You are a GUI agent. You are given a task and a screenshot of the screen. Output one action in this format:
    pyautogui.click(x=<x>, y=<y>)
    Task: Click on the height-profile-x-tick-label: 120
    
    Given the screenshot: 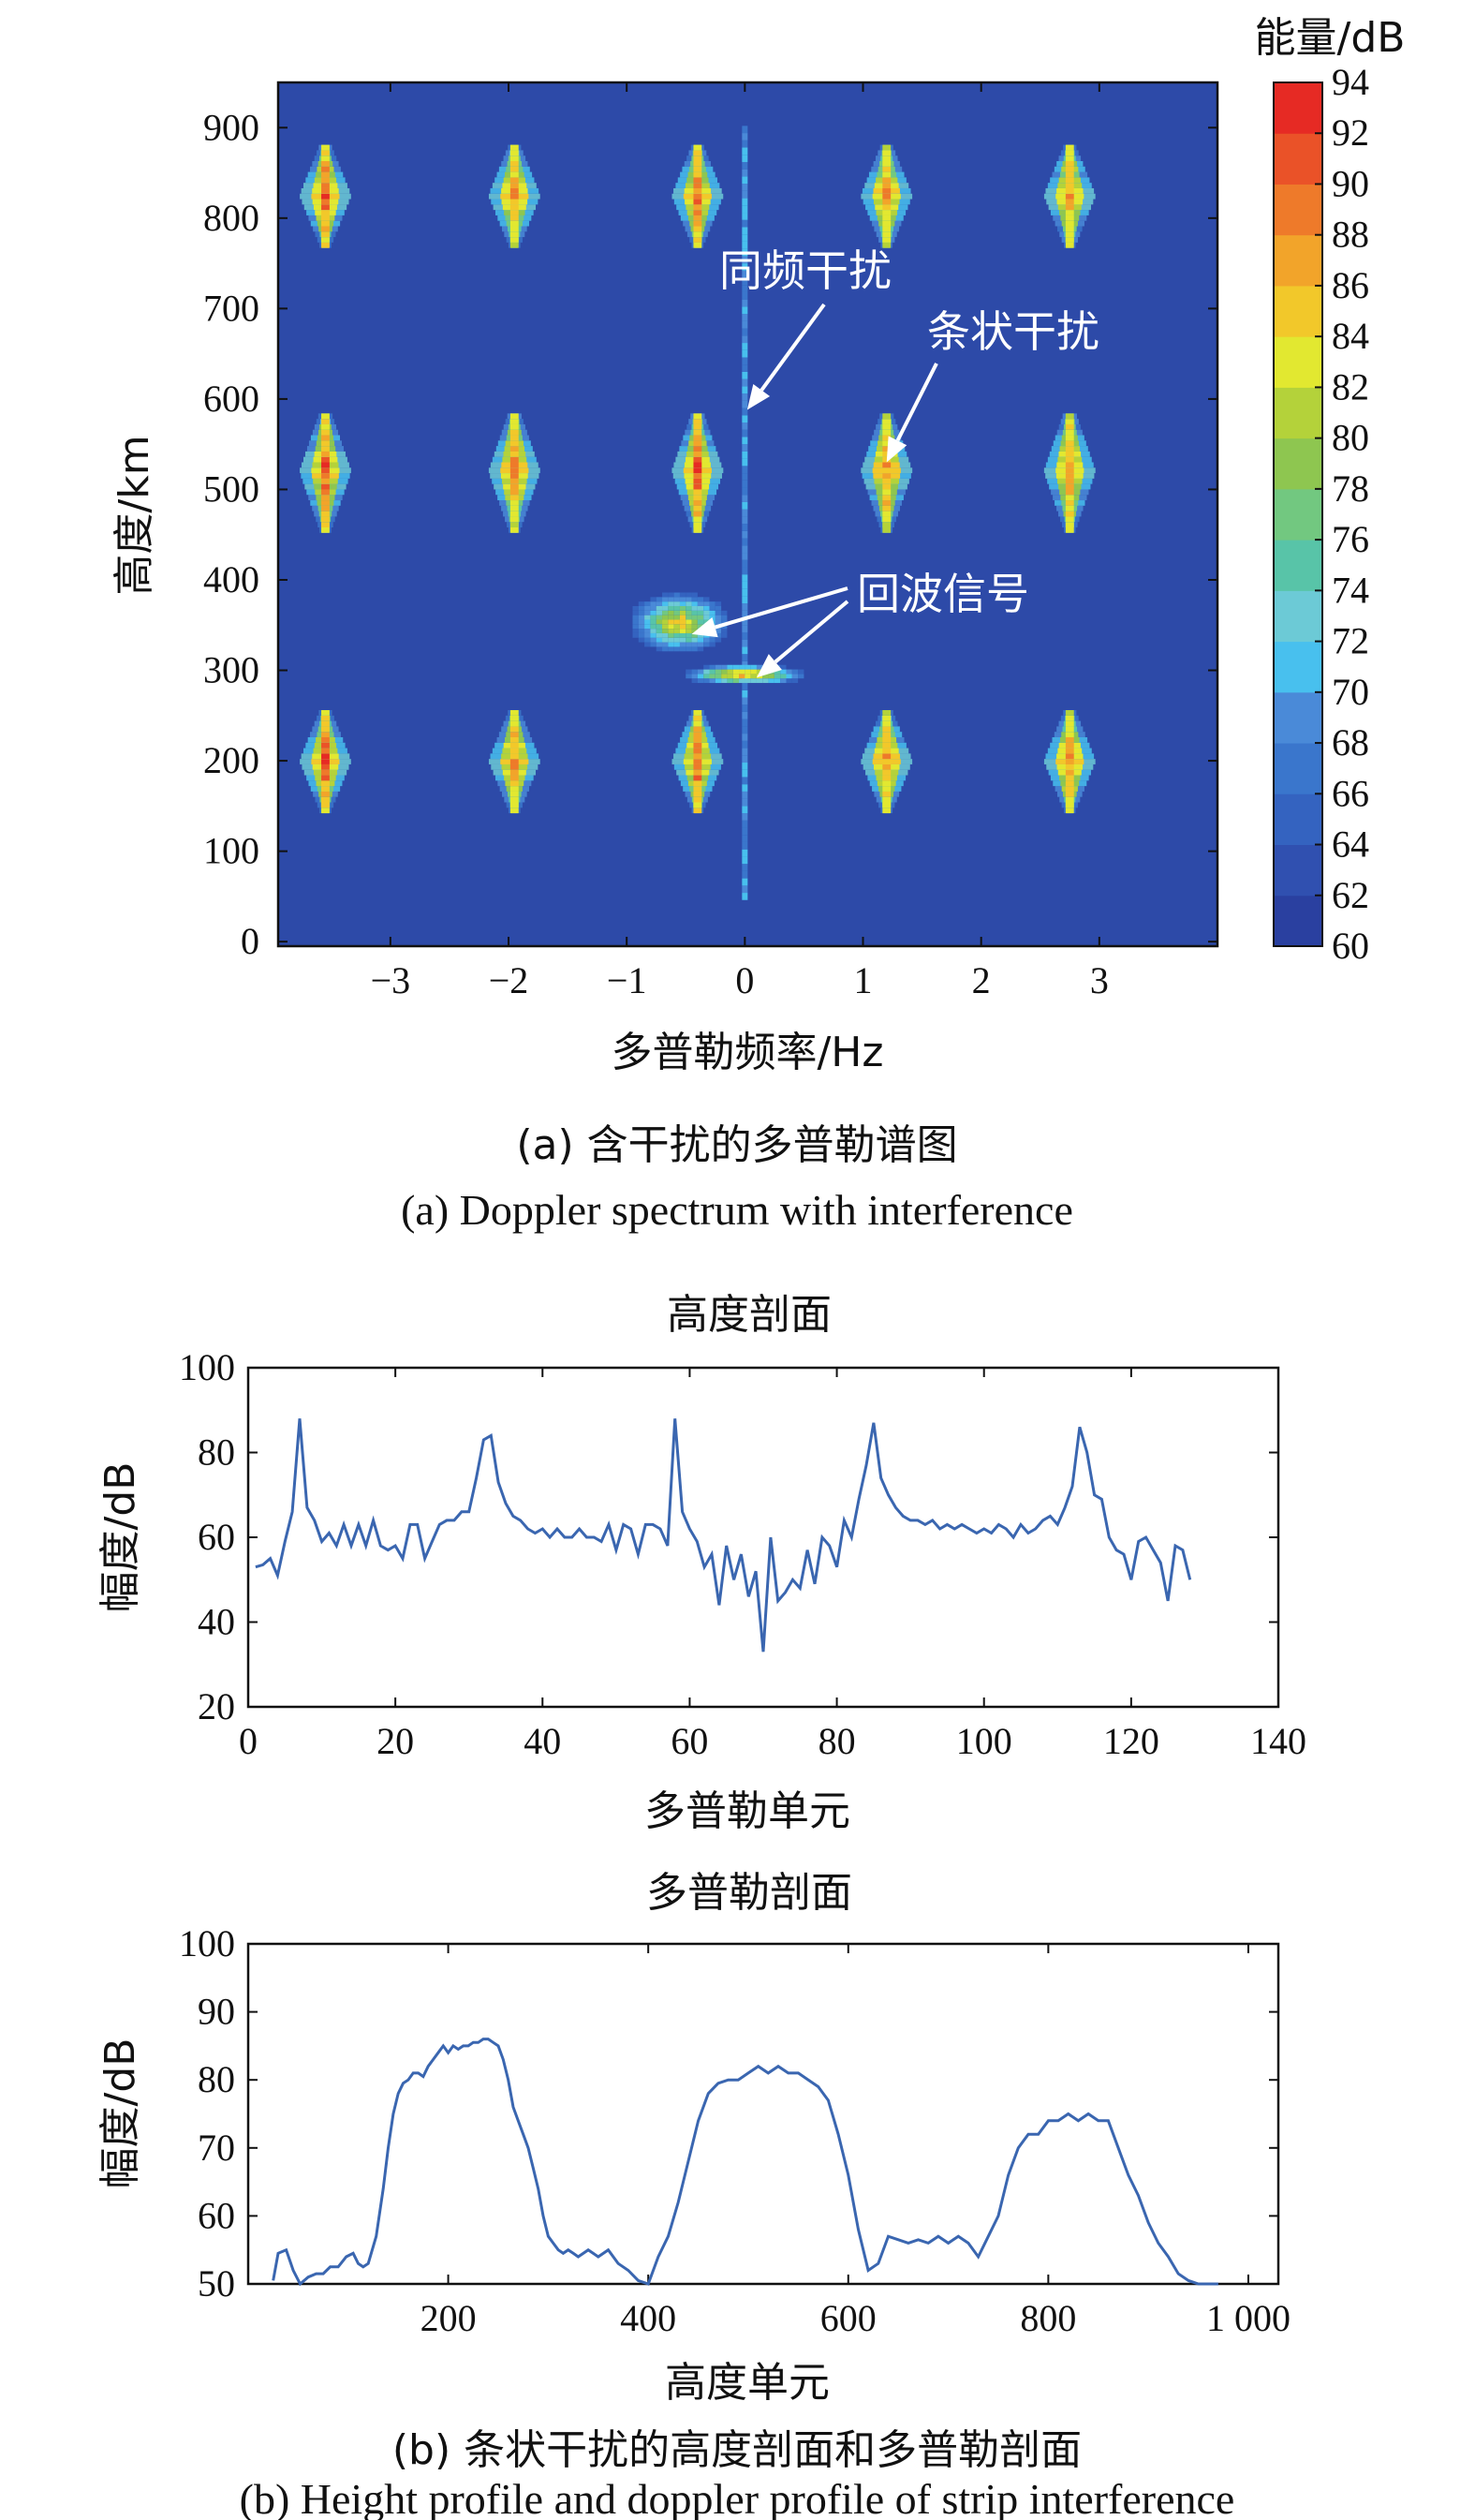 What is the action you would take?
    pyautogui.click(x=1131, y=1741)
    